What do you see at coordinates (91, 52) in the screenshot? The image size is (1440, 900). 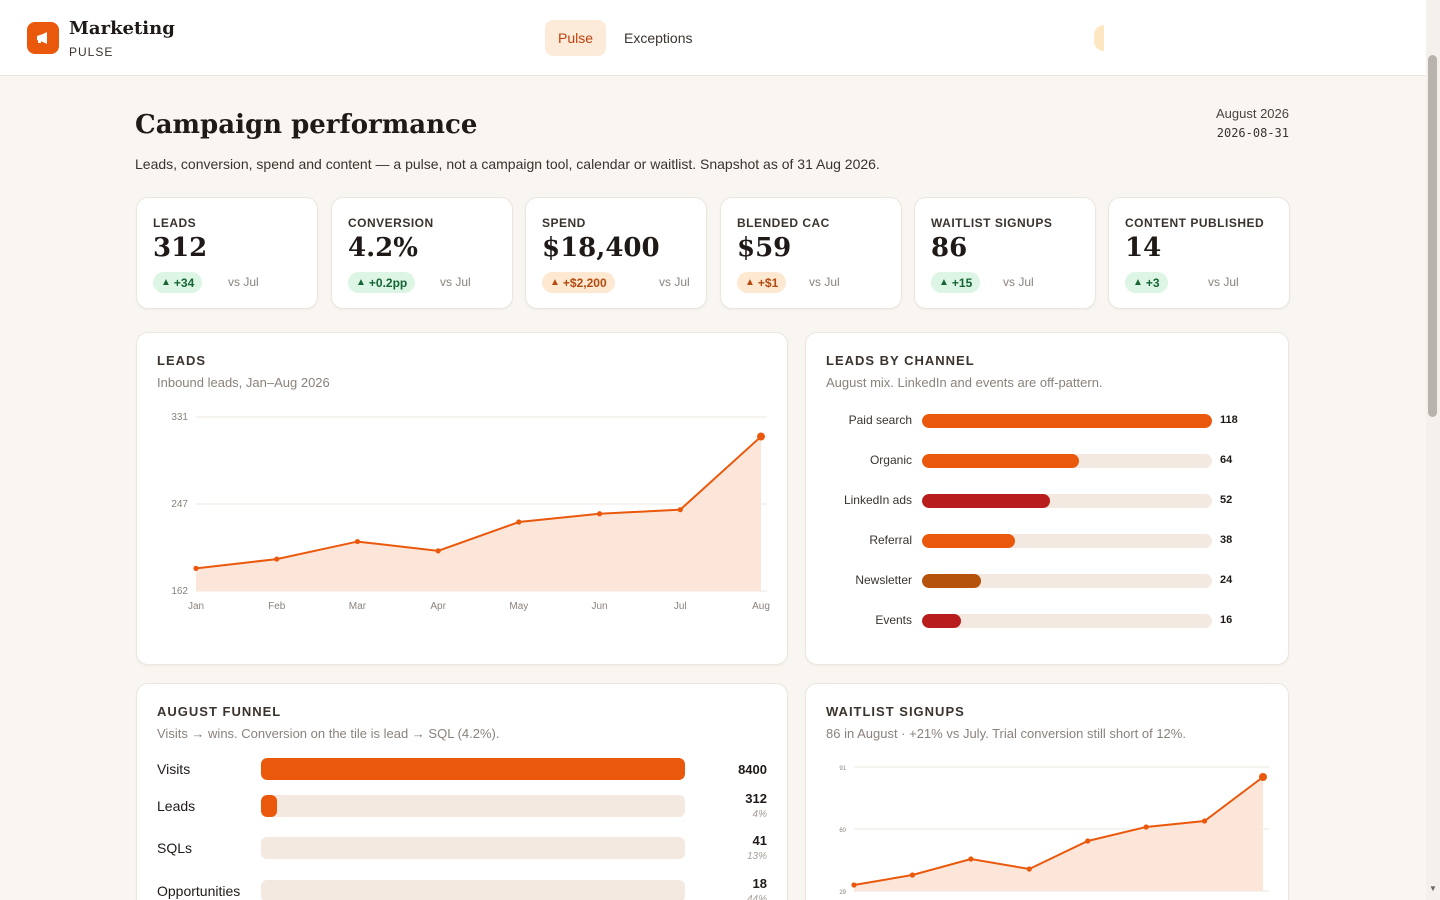 I see `app-subtitle: PULSE` at bounding box center [91, 52].